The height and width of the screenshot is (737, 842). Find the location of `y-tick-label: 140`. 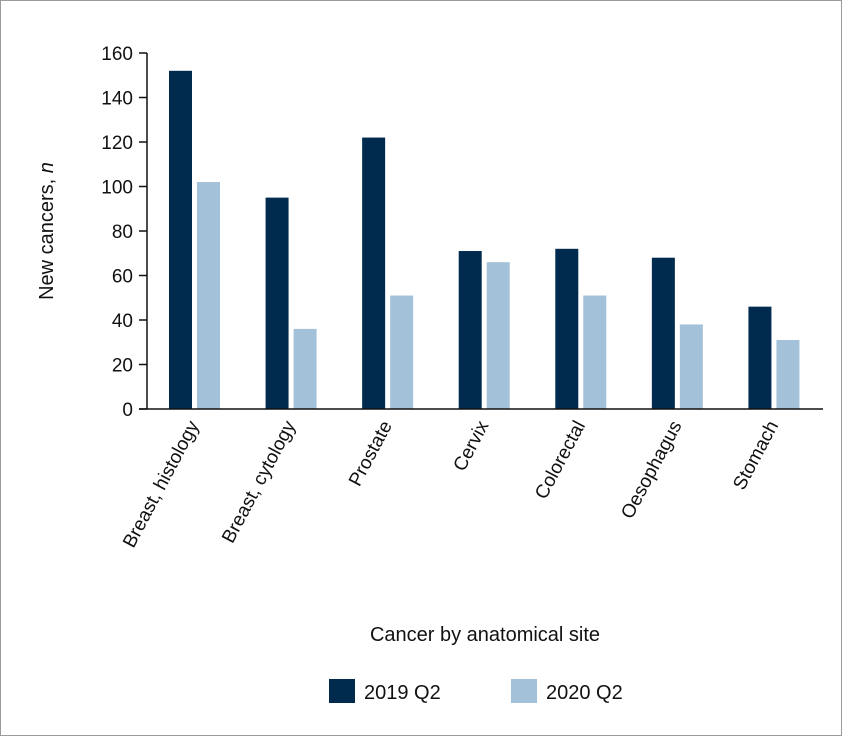

y-tick-label: 140 is located at coordinates (117, 99).